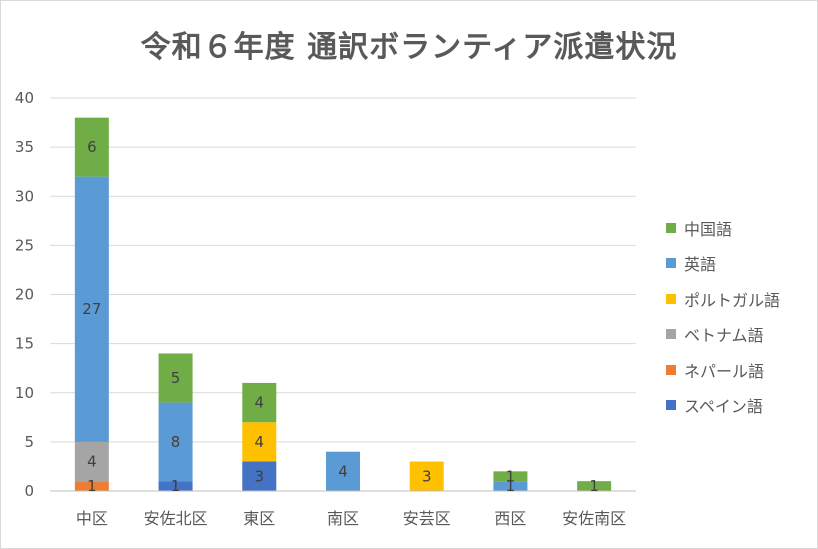 The width and height of the screenshot is (818, 549). Describe the element at coordinates (176, 518) in the screenshot. I see `x-tick-label: 安佐北区` at that location.